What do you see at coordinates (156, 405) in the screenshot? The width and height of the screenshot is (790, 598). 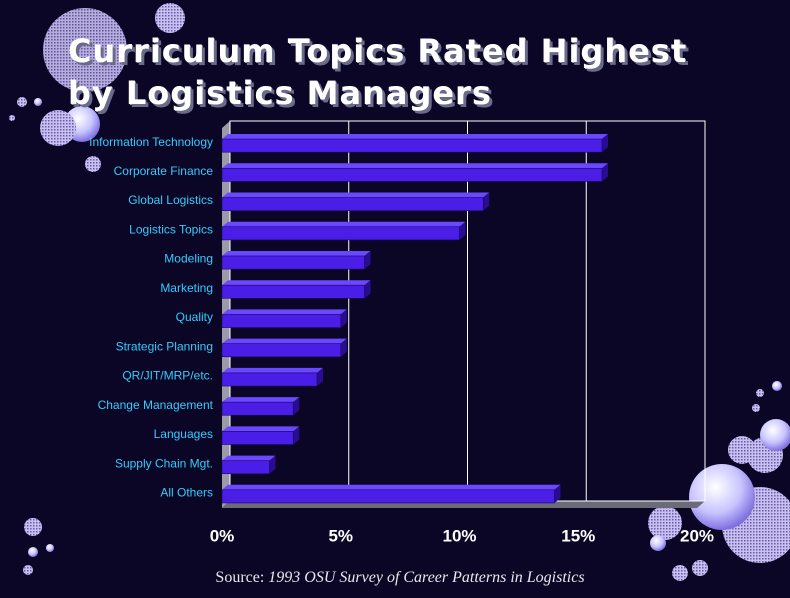 I see `y-tick-label: Change Management` at bounding box center [156, 405].